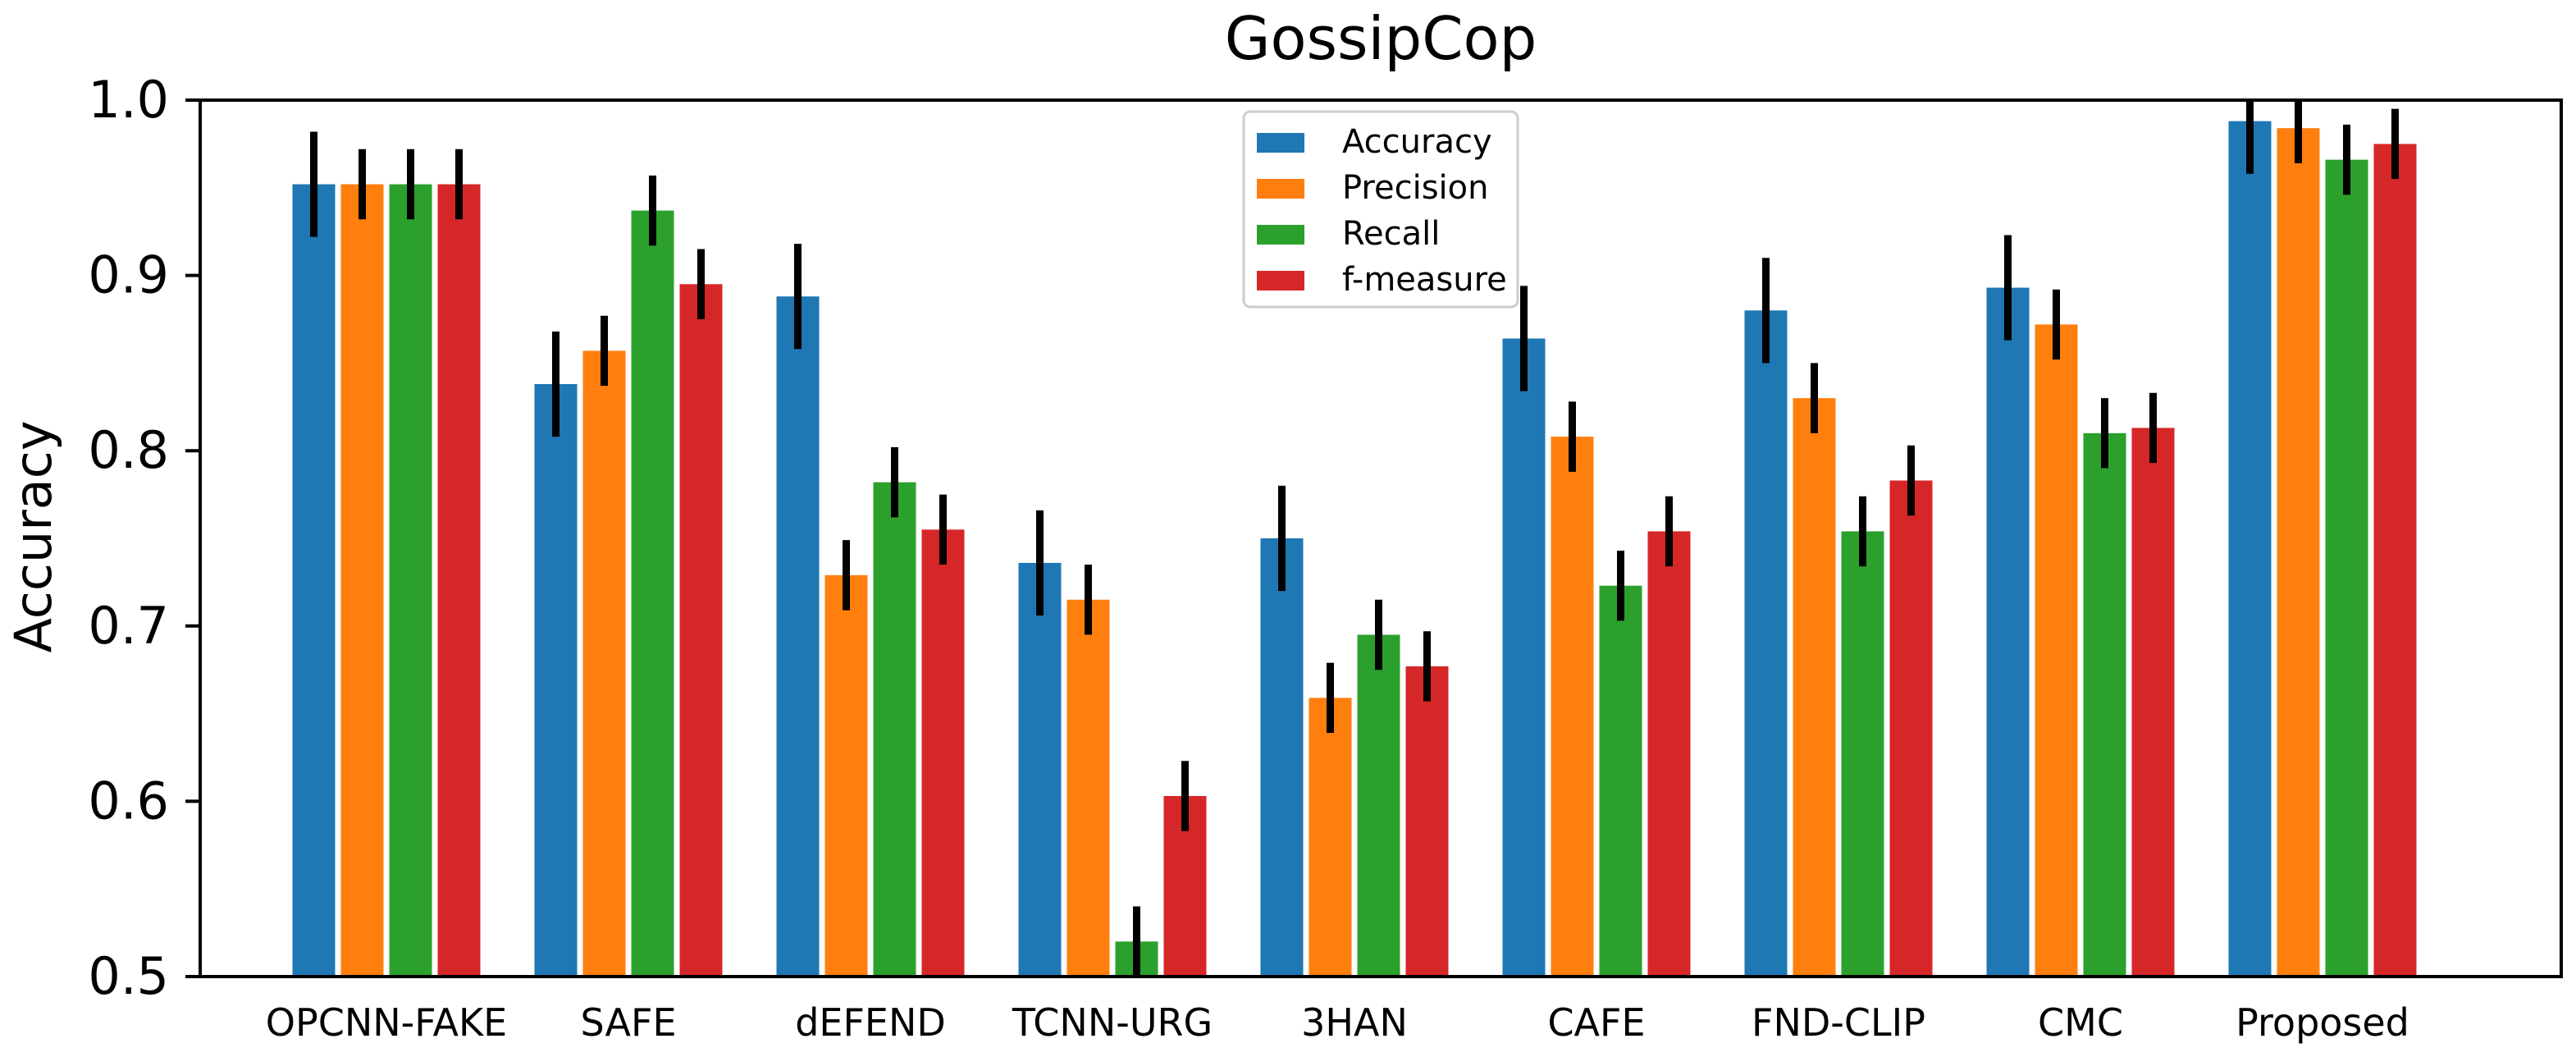 The width and height of the screenshot is (2576, 1057). Describe the element at coordinates (2250, 549) in the screenshot. I see `bar-proposed-accuracy` at that location.